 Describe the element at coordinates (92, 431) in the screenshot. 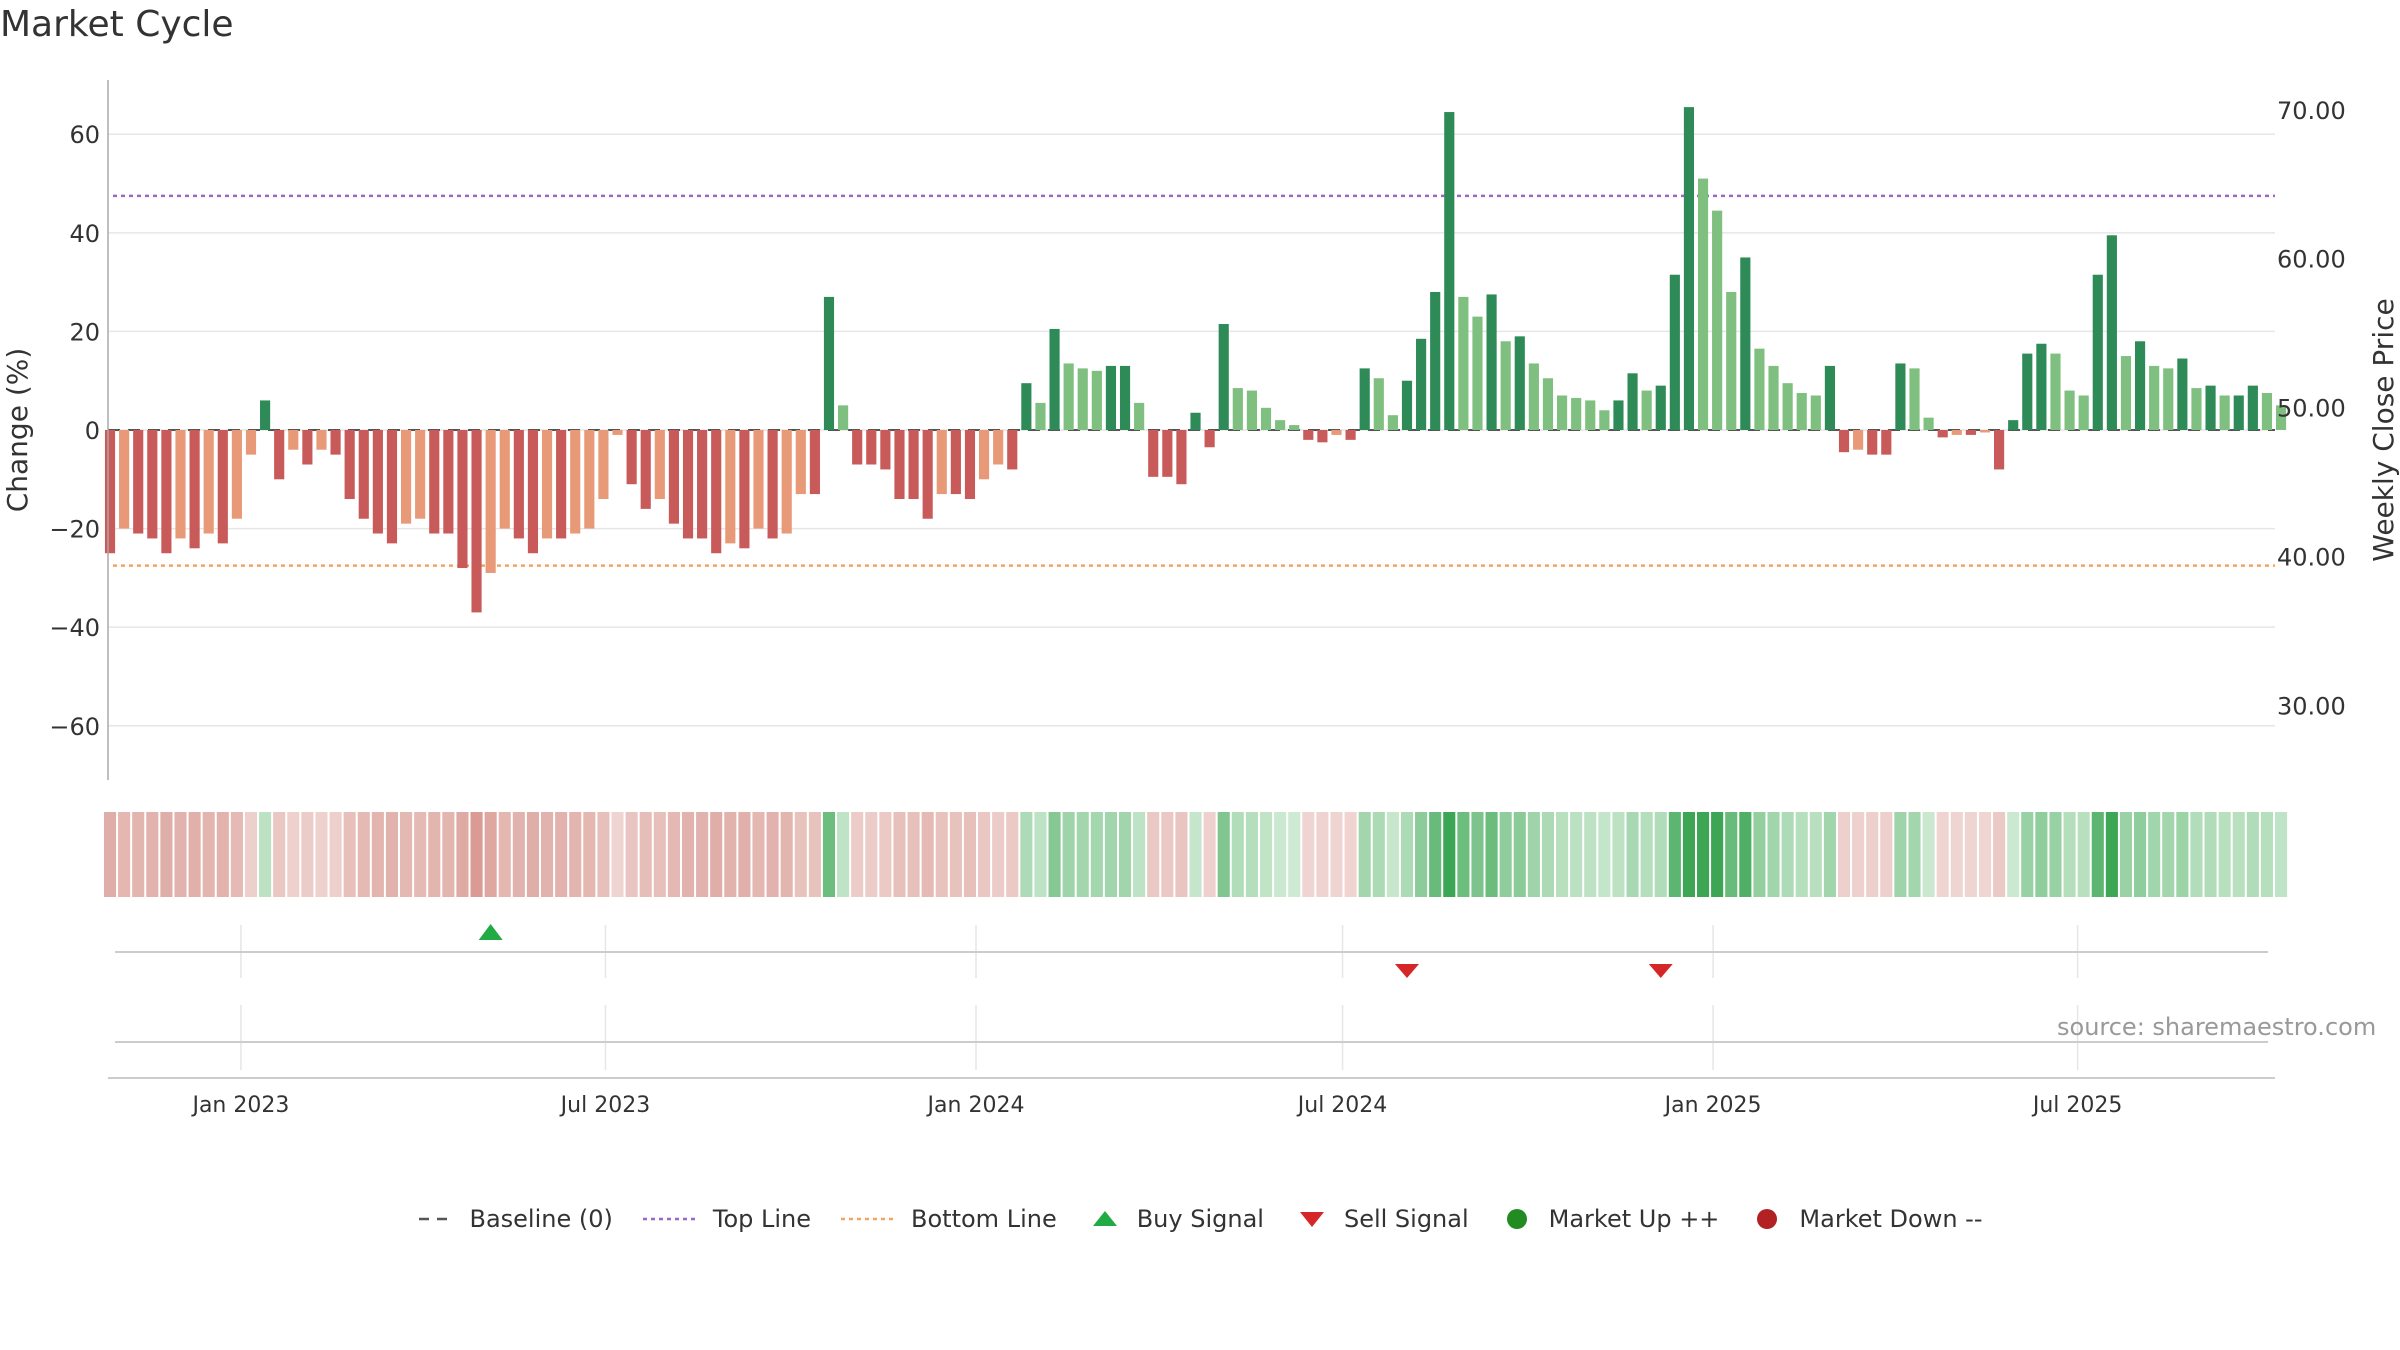

I see `y-tick-label: 0` at that location.